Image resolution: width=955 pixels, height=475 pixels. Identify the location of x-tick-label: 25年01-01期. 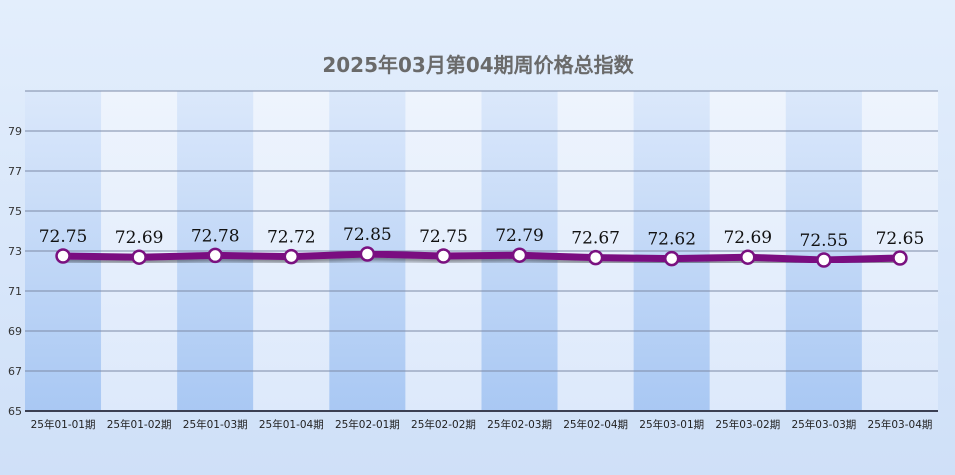
(63, 424).